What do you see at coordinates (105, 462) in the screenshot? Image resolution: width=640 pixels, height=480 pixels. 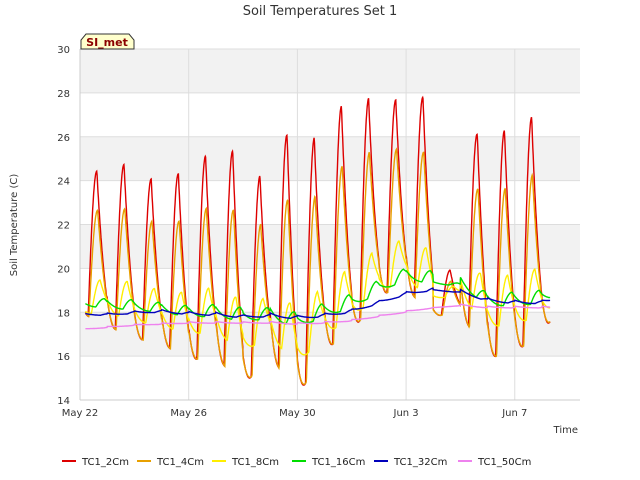 I see `legend-label: TC1_2Cm` at bounding box center [105, 462].